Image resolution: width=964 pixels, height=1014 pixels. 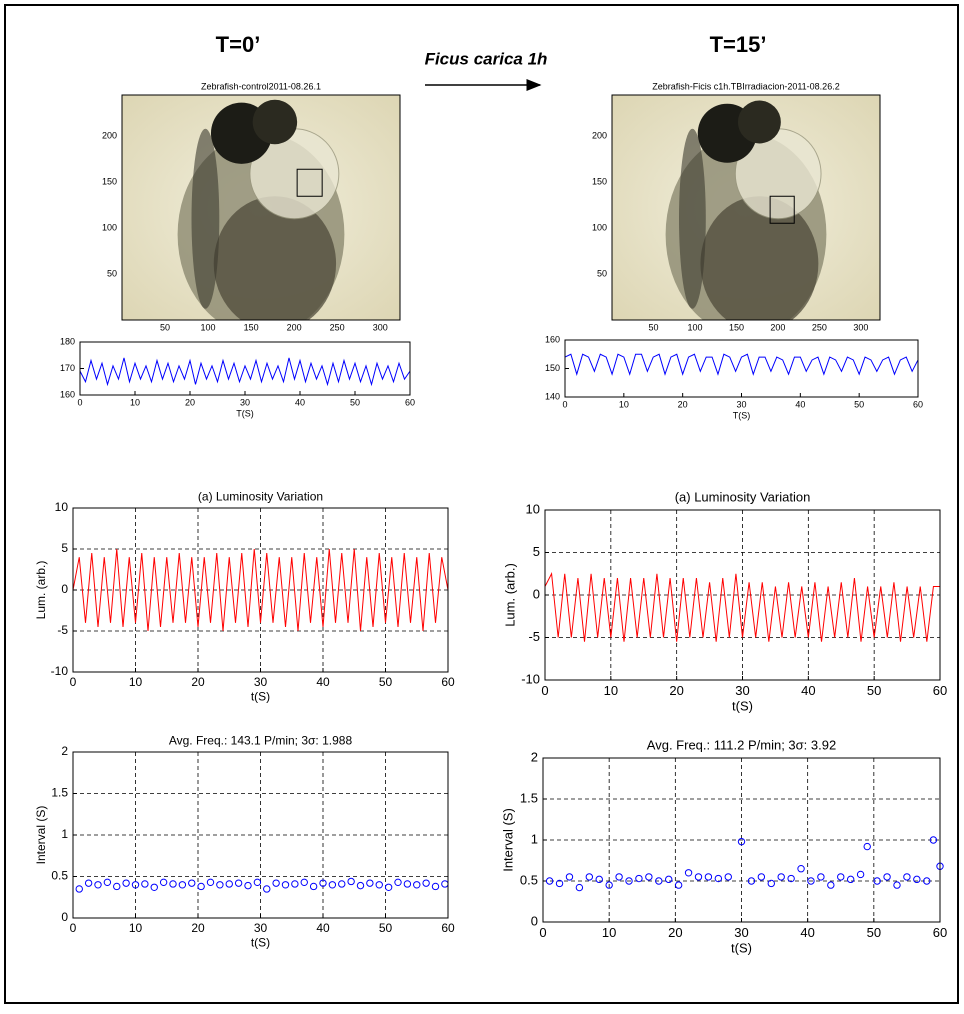 I want to click on x-tick-label: 60, so click(x=448, y=682).